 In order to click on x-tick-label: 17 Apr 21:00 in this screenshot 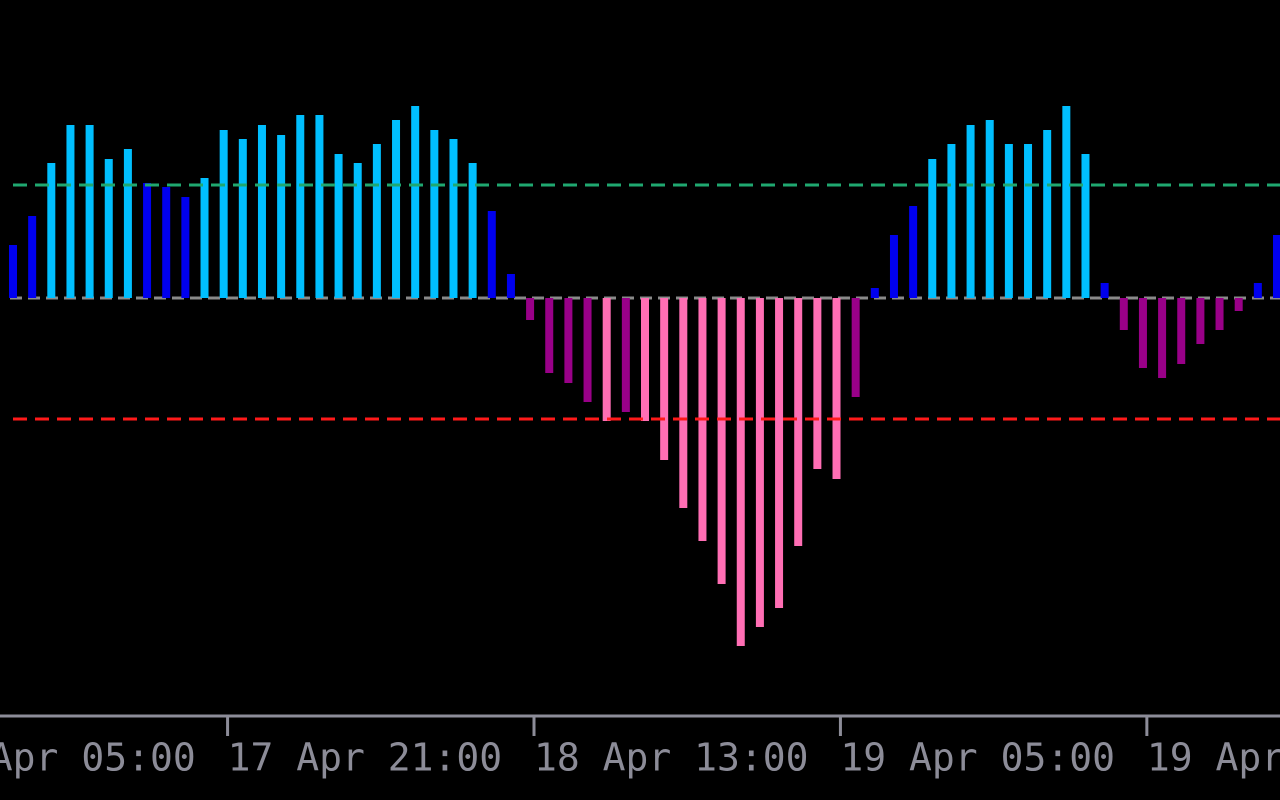, I will do `click(365, 758)`.